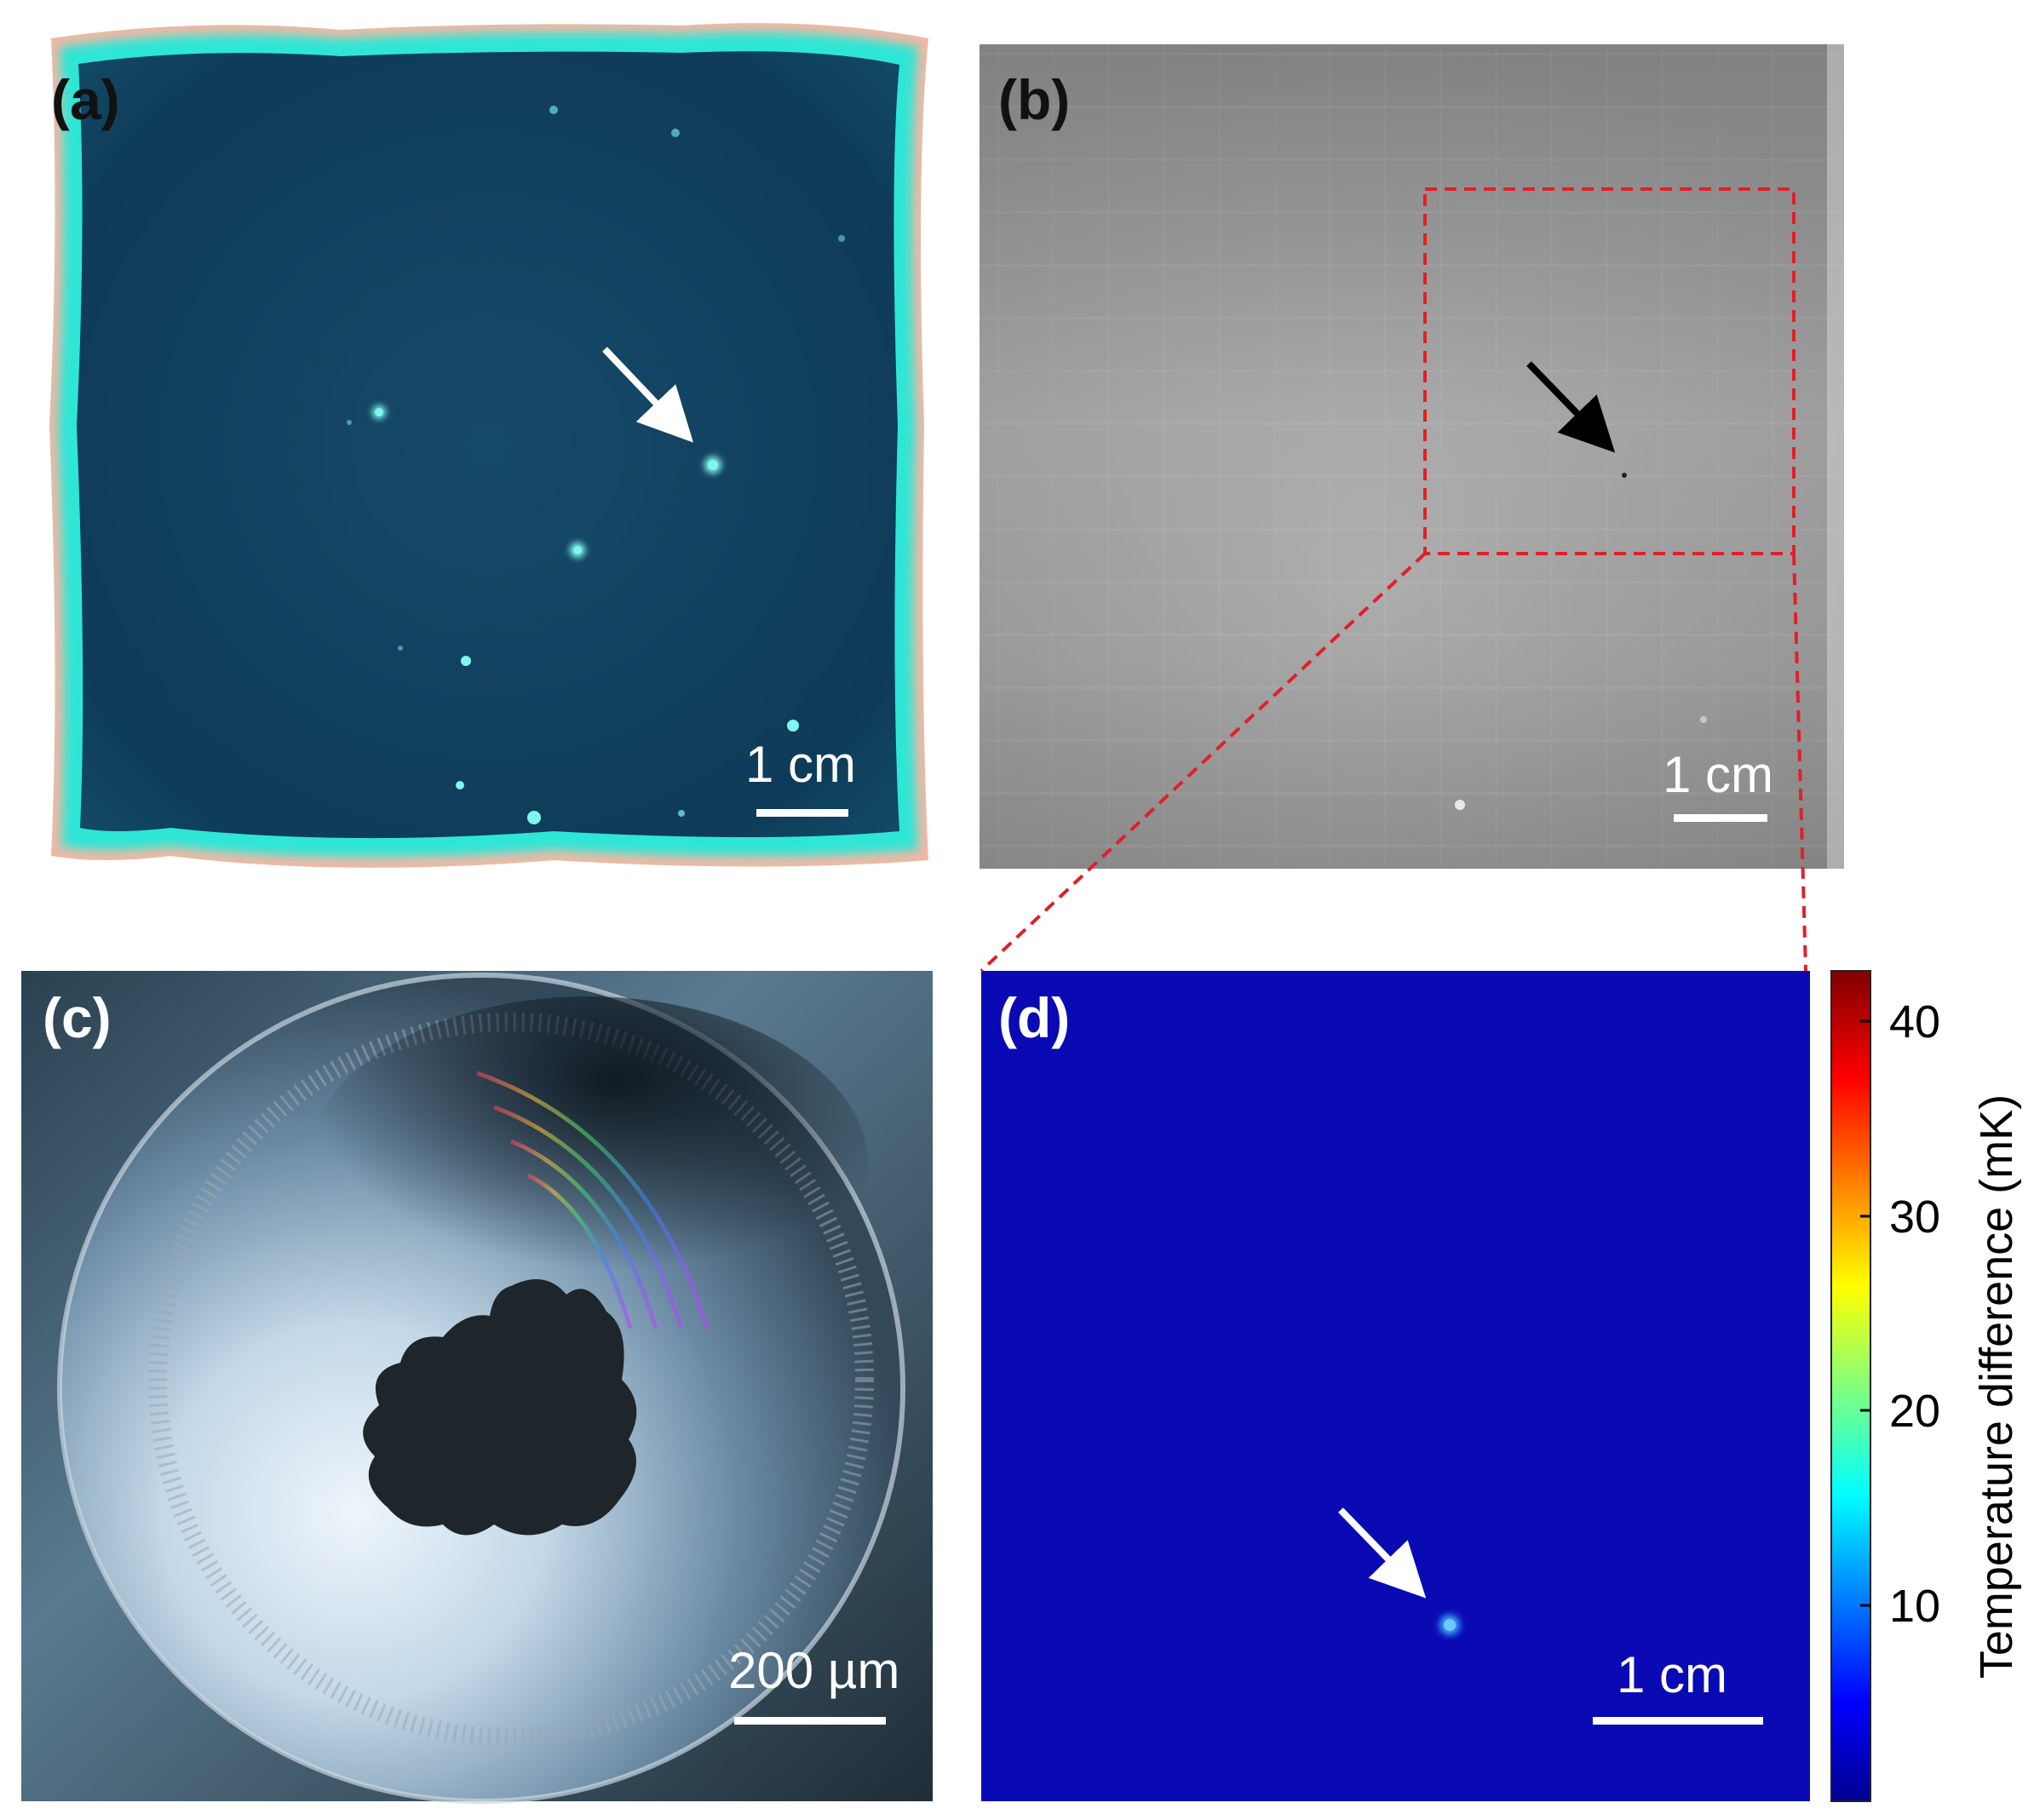 The height and width of the screenshot is (1820, 2034). What do you see at coordinates (802, 813) in the screenshot?
I see `panel-a-scale-bar` at bounding box center [802, 813].